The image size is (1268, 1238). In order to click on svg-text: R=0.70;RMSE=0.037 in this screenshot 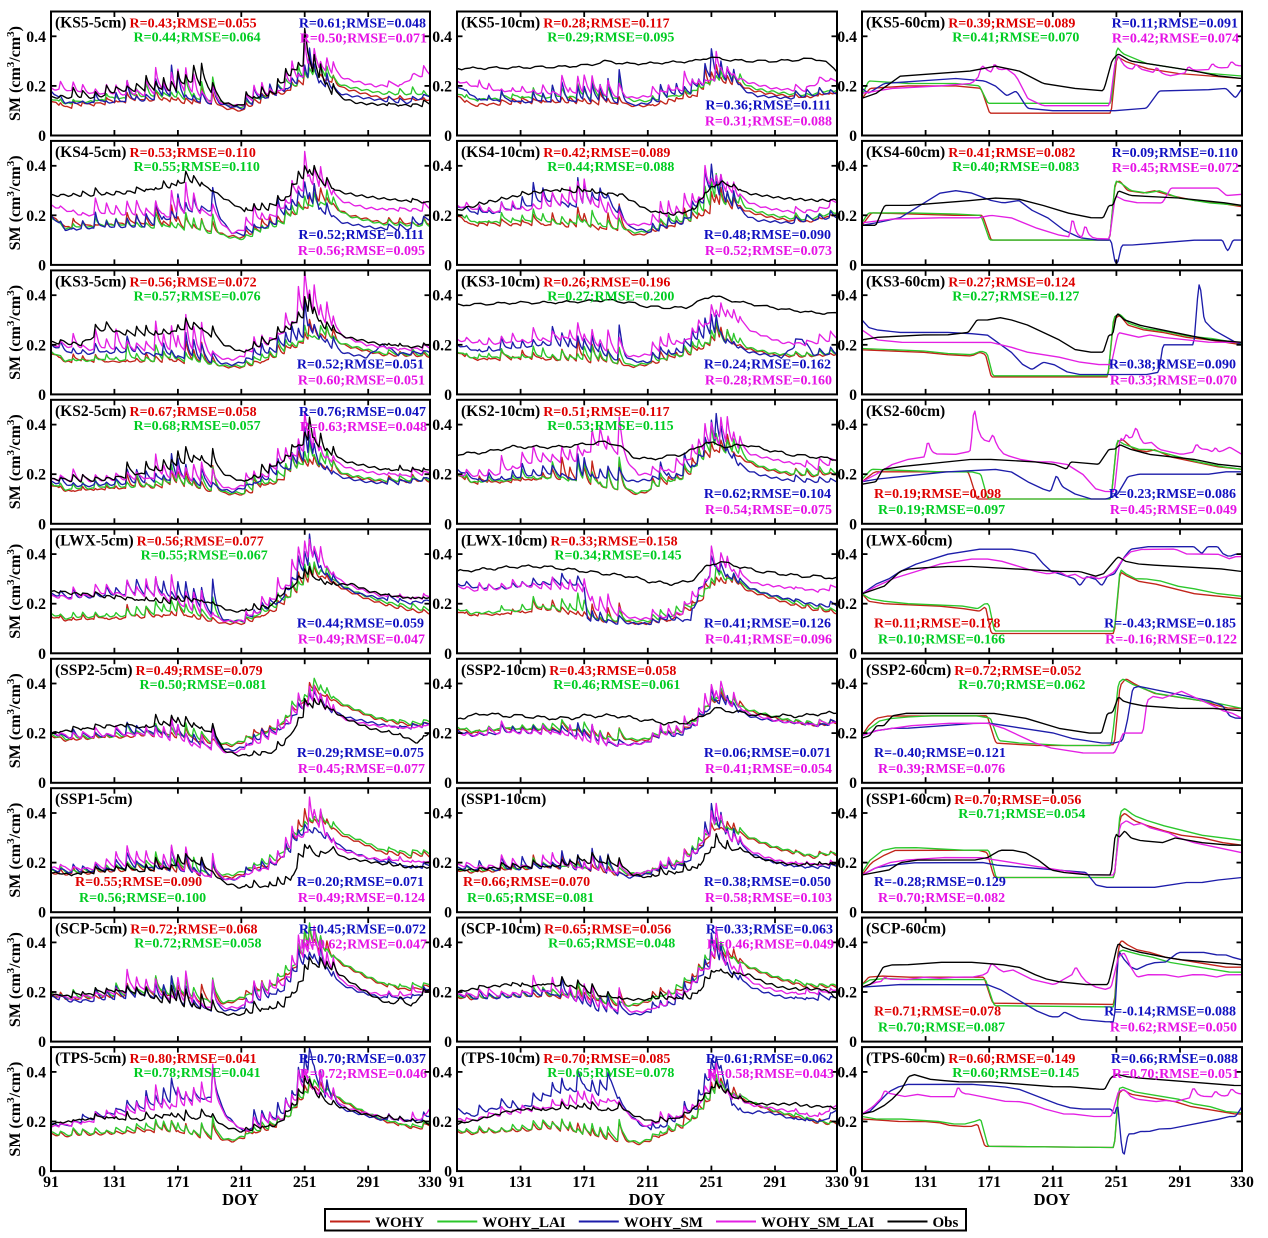, I will do `click(362, 1059)`.